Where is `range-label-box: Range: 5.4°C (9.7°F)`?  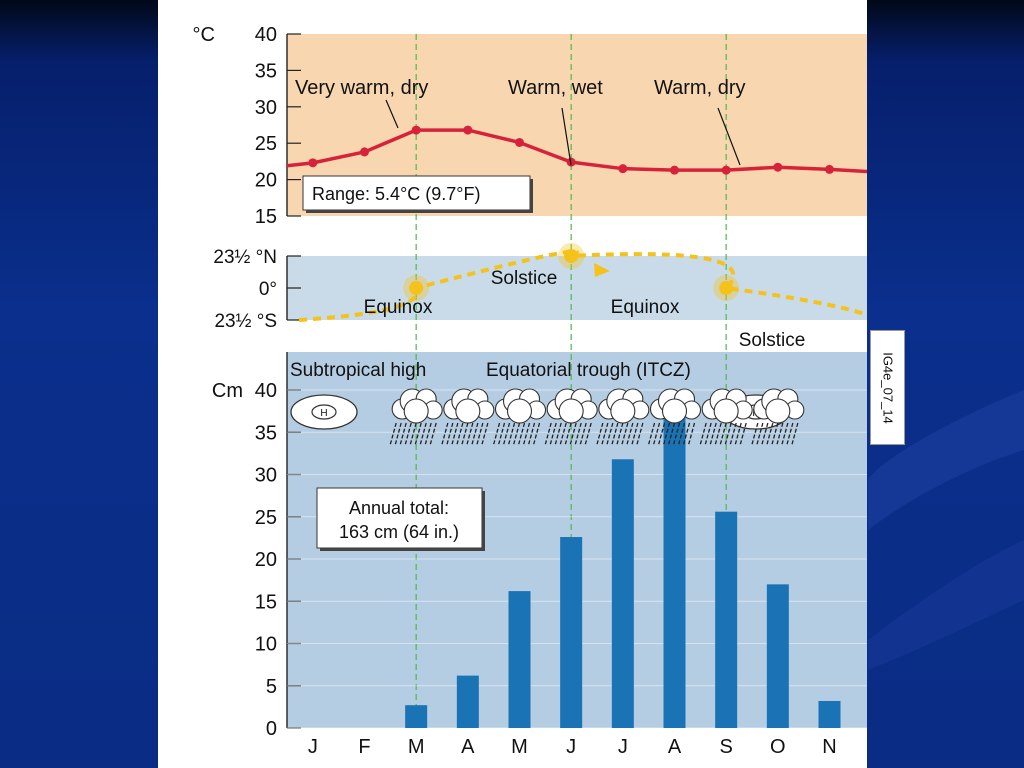
range-label-box: Range: 5.4°C (9.7°F) is located at coordinates (417, 194).